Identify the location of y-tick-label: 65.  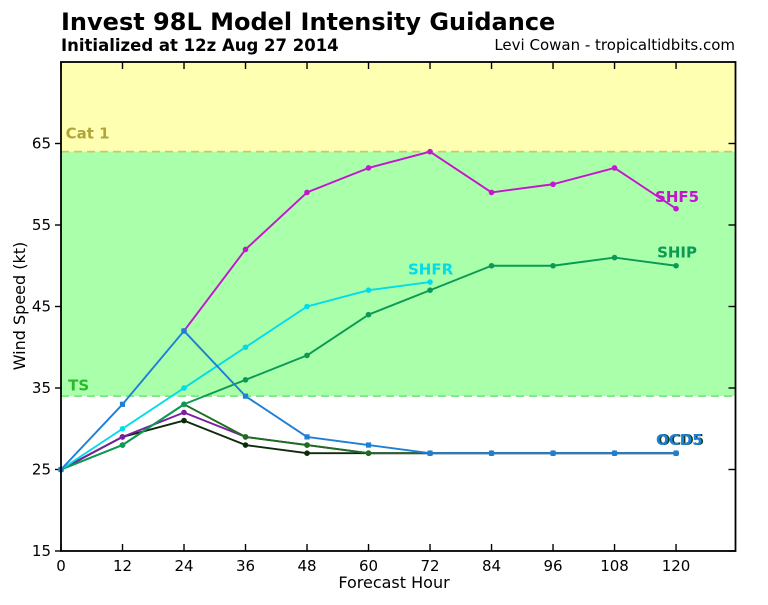
(41, 144).